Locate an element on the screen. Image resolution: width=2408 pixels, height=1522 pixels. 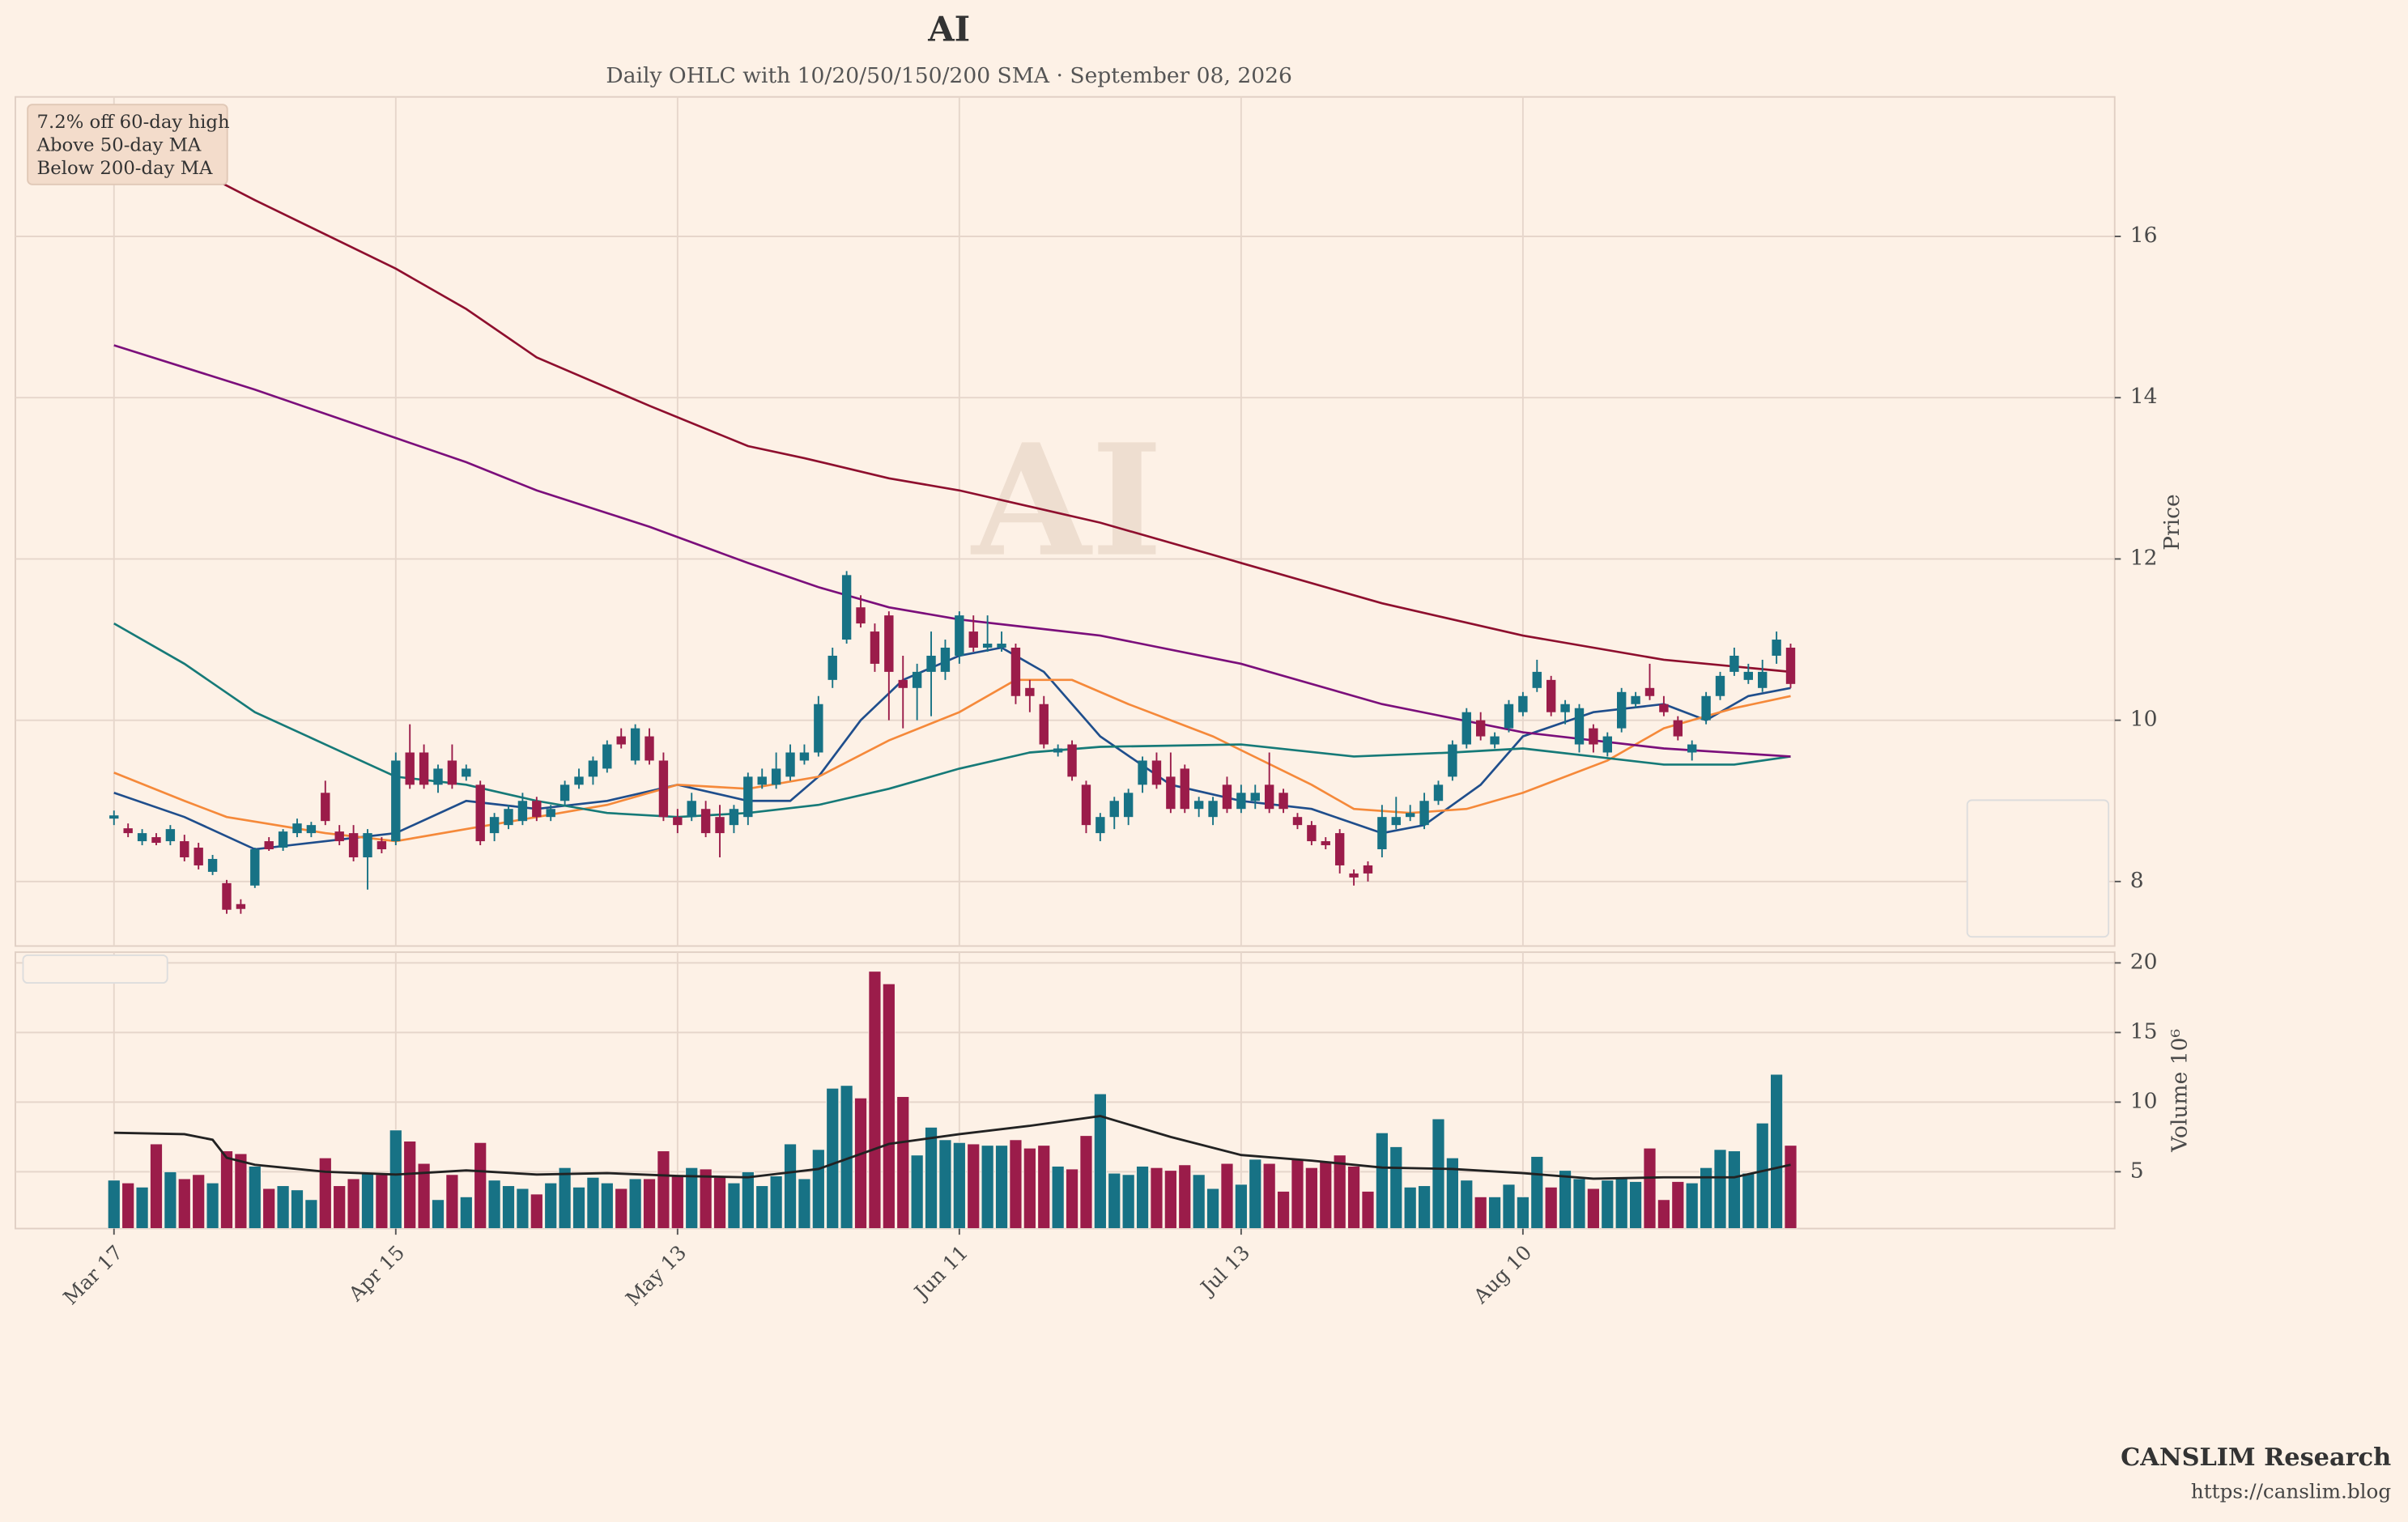
y-tick-label: 15 is located at coordinates (2144, 1031).